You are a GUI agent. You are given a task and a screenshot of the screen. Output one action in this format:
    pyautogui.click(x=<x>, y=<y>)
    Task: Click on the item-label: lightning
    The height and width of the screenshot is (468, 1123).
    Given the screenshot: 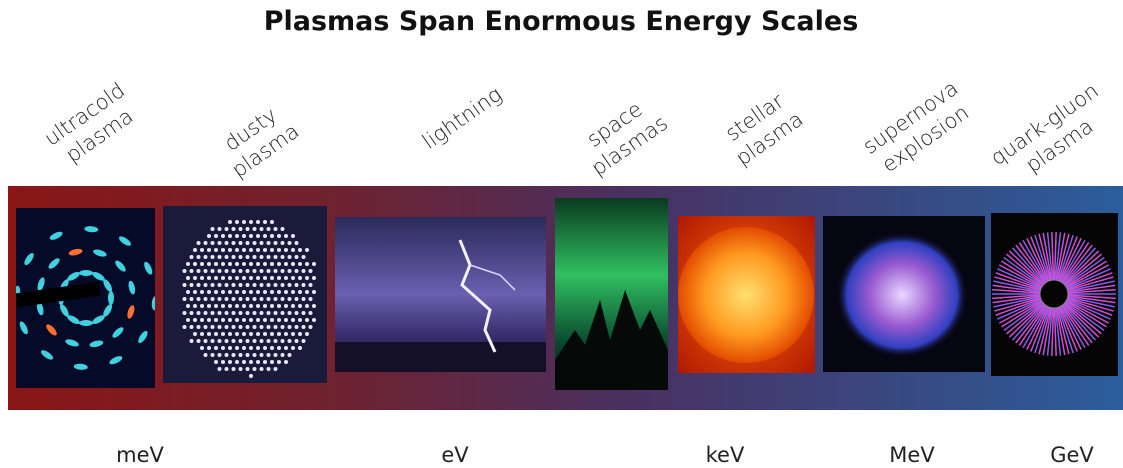 What is the action you would take?
    pyautogui.click(x=462, y=118)
    